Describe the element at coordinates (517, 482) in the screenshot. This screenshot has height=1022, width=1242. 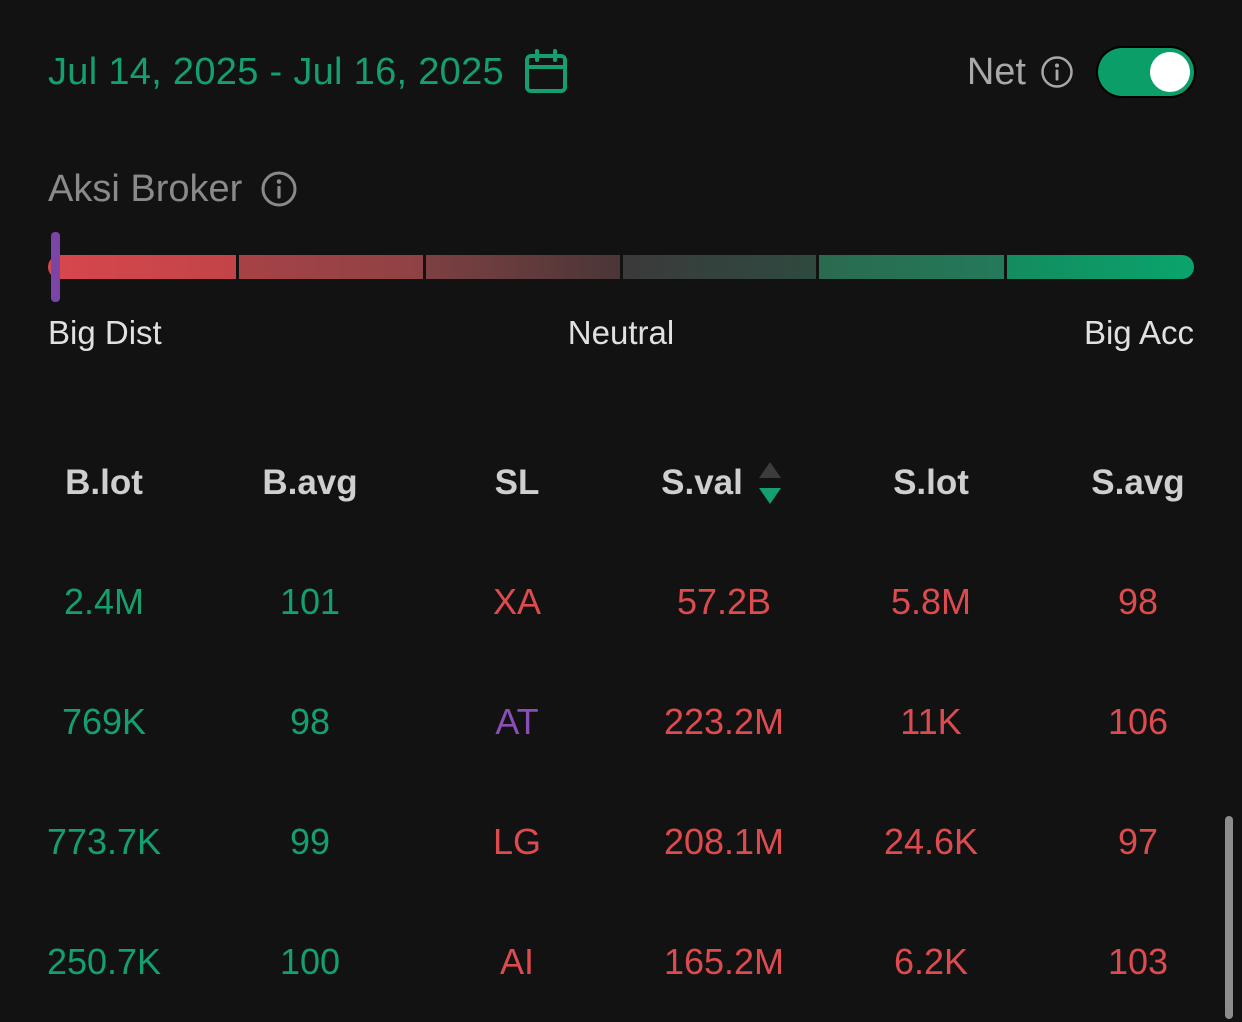
I see `column-header-sl: SL` at that location.